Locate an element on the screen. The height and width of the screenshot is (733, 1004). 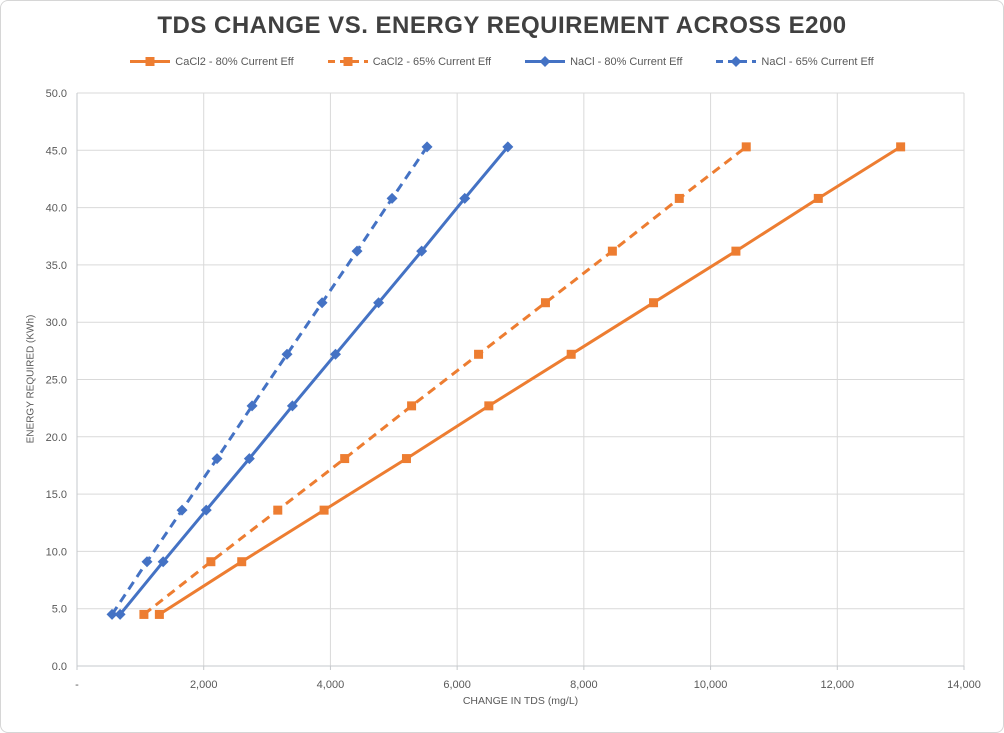
x-axis-title: CHANGE IN TDS (mg/L) is located at coordinates (520, 701).